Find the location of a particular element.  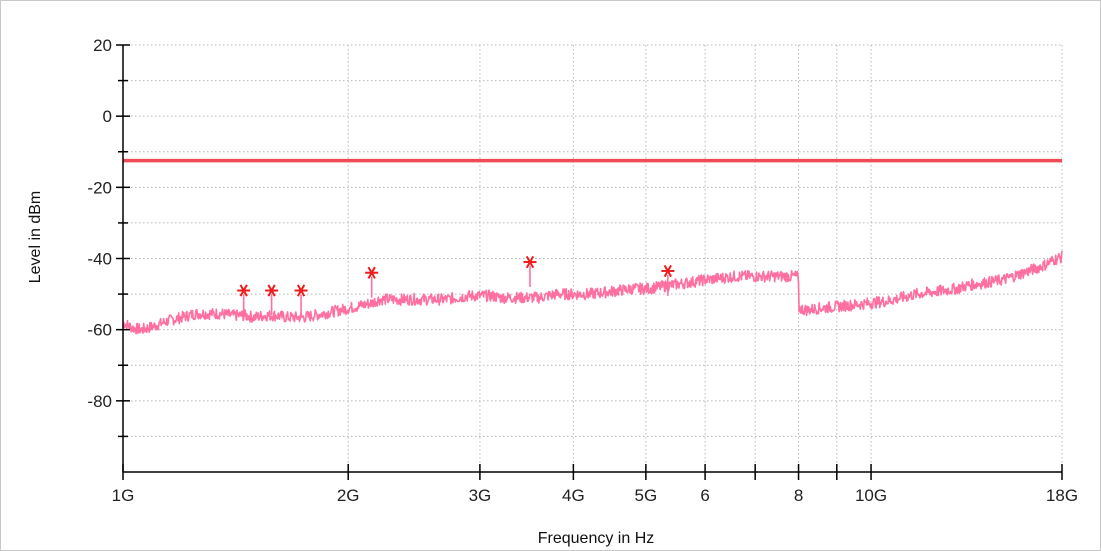

x-tick-label: 5G is located at coordinates (646, 495).